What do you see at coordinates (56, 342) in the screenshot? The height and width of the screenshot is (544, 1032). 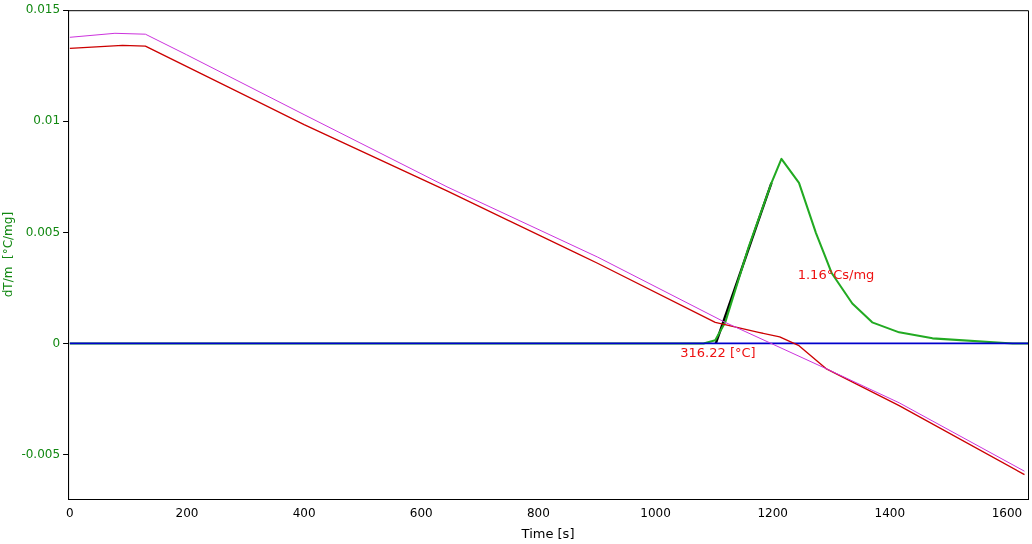 I see `y-tick-label: 0` at bounding box center [56, 342].